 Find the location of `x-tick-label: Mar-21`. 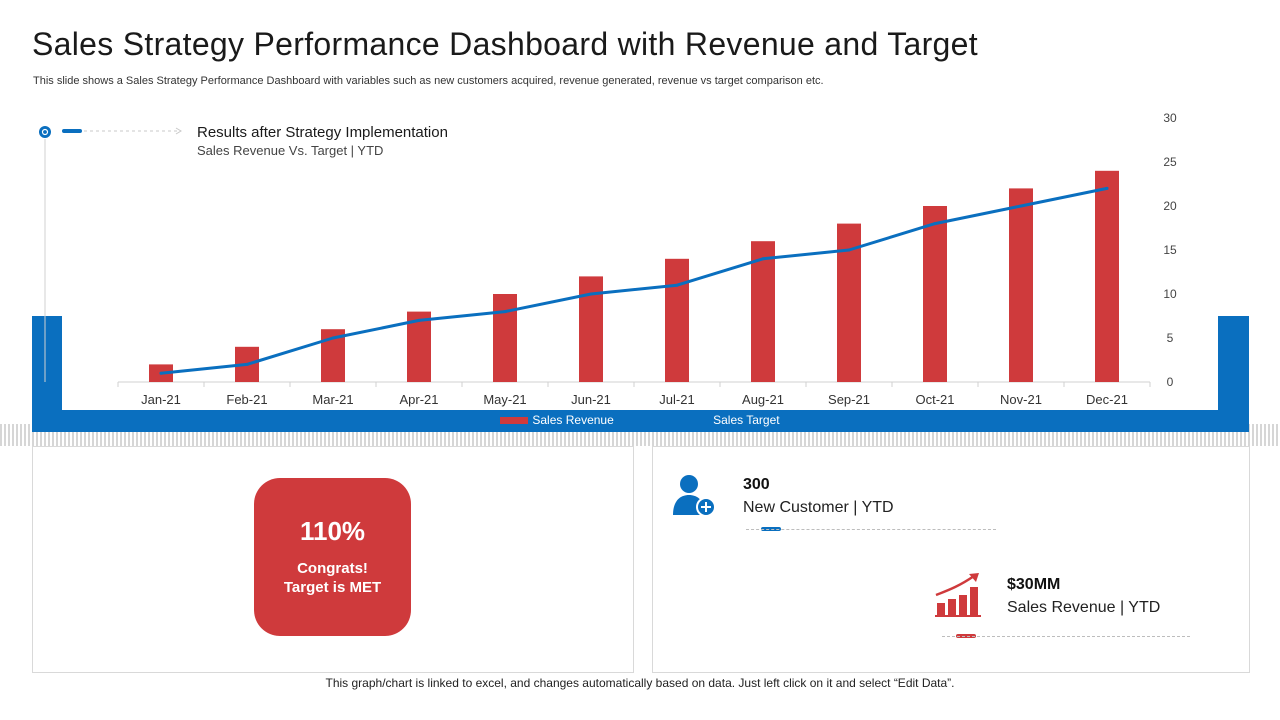

x-tick-label: Mar-21 is located at coordinates (332, 399).